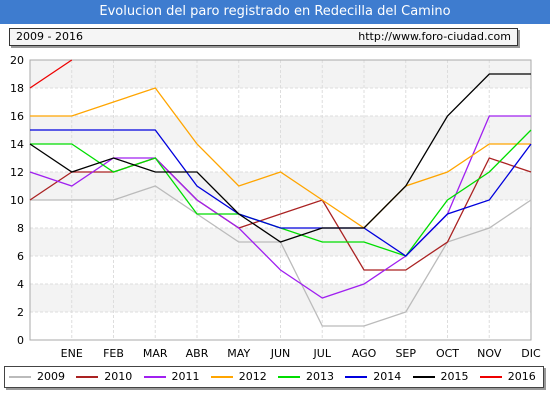  What do you see at coordinates (113, 353) in the screenshot?
I see `x-tick-label: FEB` at bounding box center [113, 353].